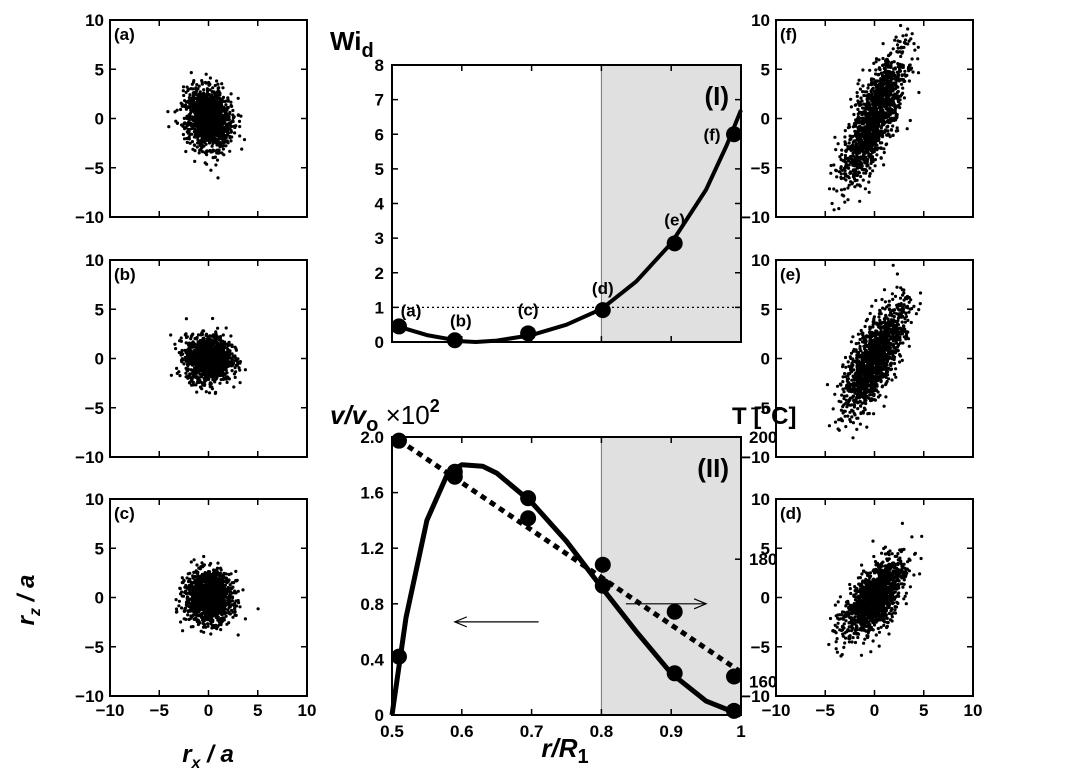  I want to click on panel-label: (f), so click(788, 34).